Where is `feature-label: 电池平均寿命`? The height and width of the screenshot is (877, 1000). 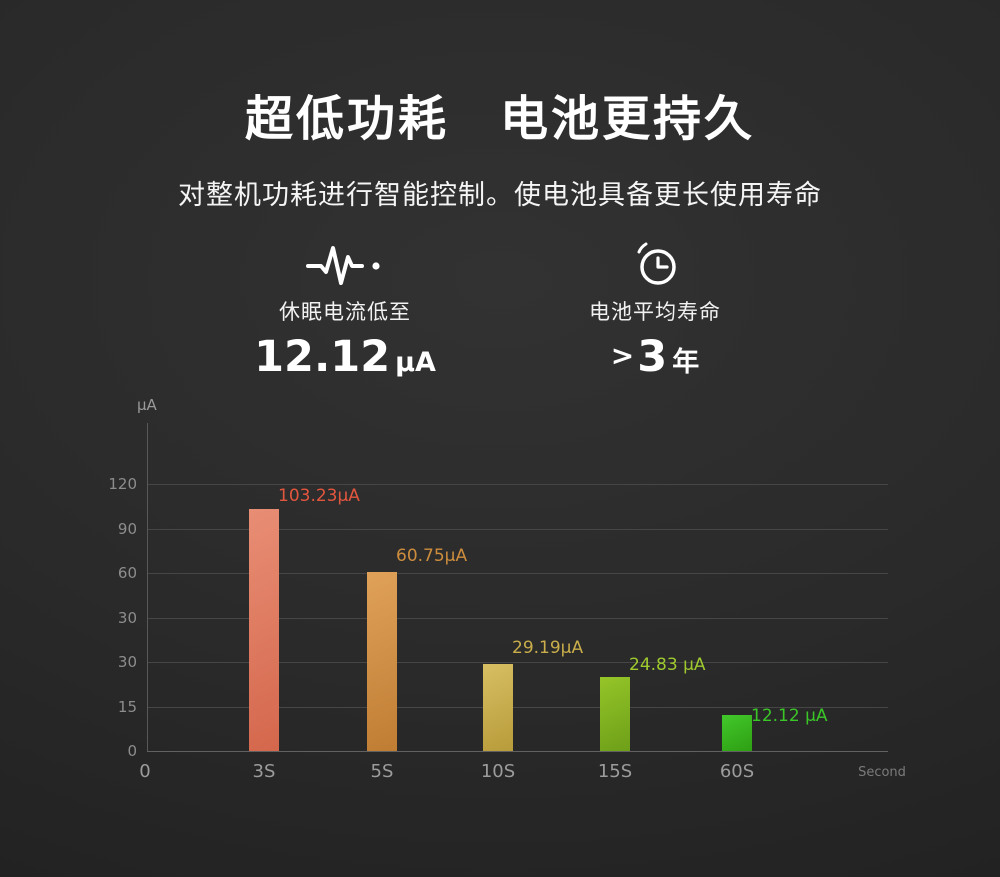
feature-label: 电池平均寿命 is located at coordinates (655, 312).